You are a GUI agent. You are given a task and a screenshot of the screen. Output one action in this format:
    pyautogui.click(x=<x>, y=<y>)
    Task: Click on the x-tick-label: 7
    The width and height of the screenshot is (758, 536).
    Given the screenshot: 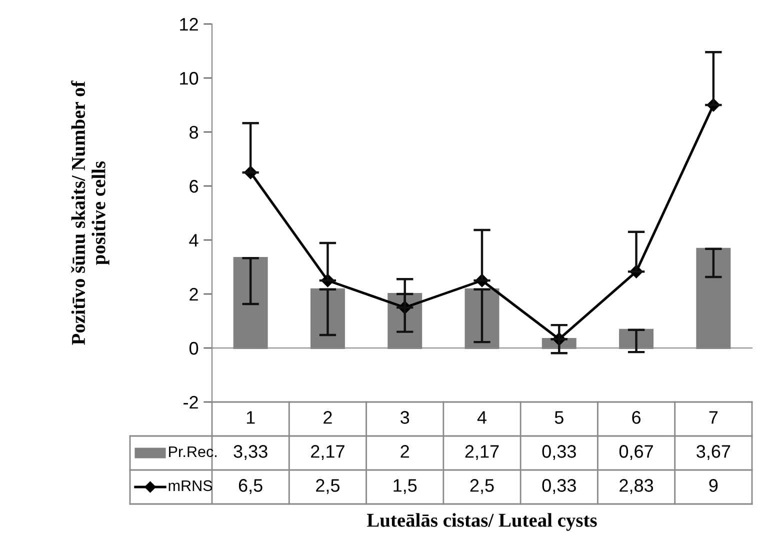 What is the action you would take?
    pyautogui.click(x=713, y=417)
    